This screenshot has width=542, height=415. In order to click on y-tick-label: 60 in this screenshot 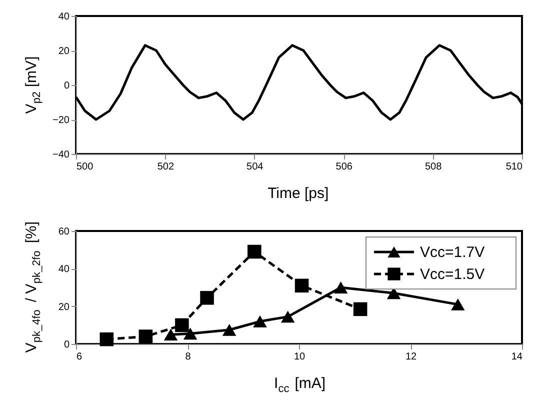, I will do `click(64, 232)`.